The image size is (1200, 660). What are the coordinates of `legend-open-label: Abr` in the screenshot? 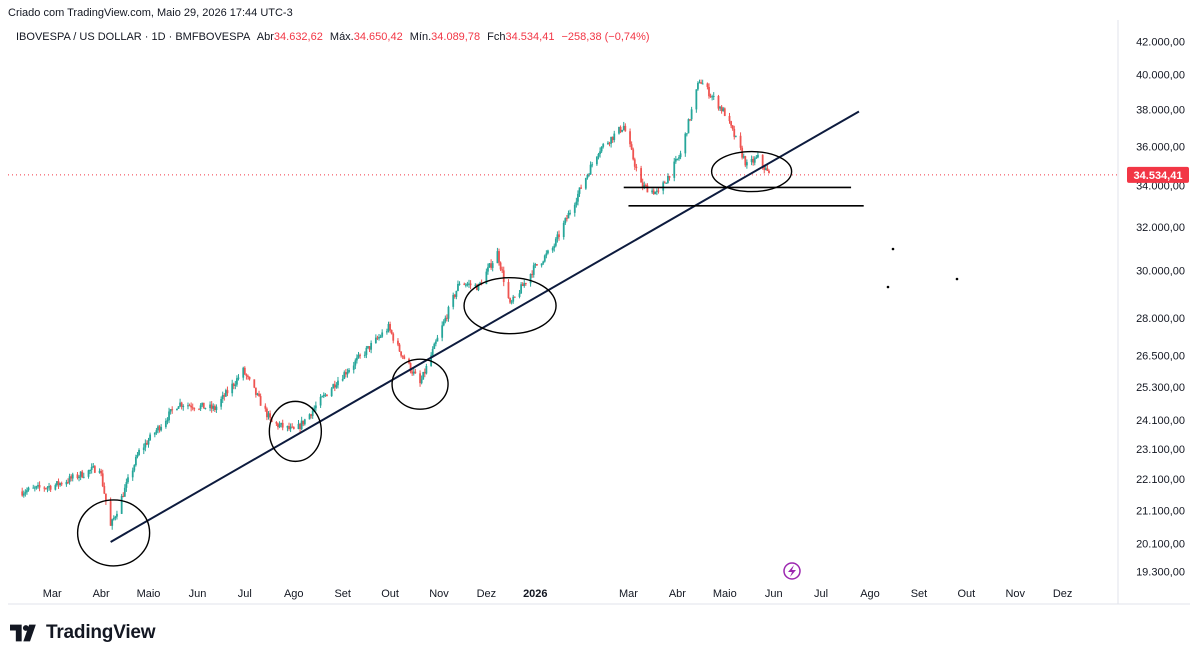 It's located at (265, 37).